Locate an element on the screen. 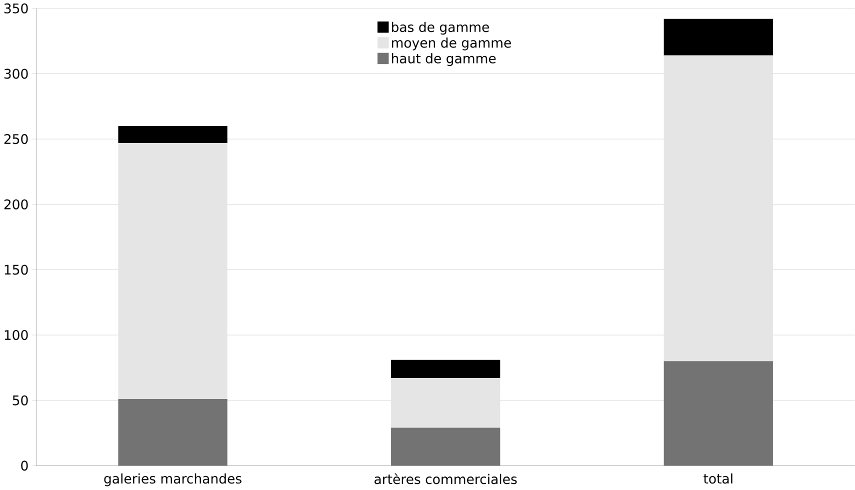 The height and width of the screenshot is (490, 855). y-tick-label: 250 is located at coordinates (16, 139).